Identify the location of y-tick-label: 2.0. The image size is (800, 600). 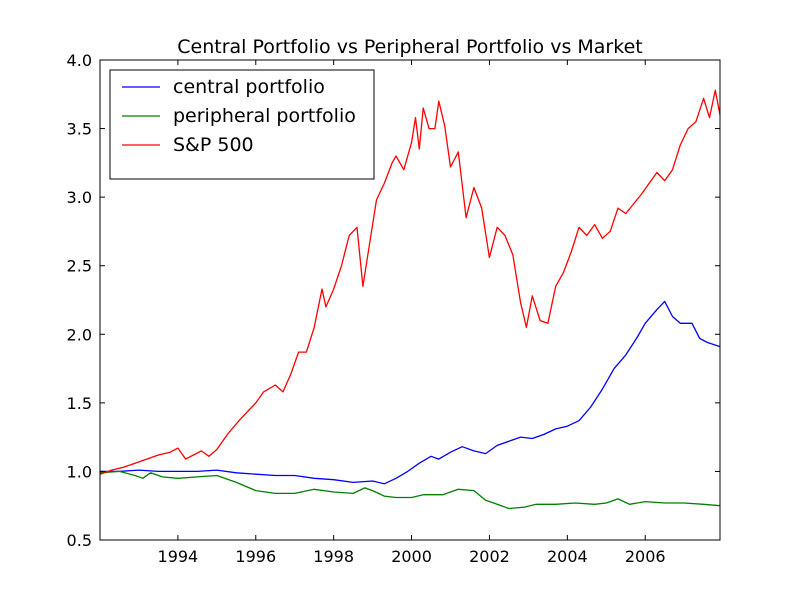
(79, 334).